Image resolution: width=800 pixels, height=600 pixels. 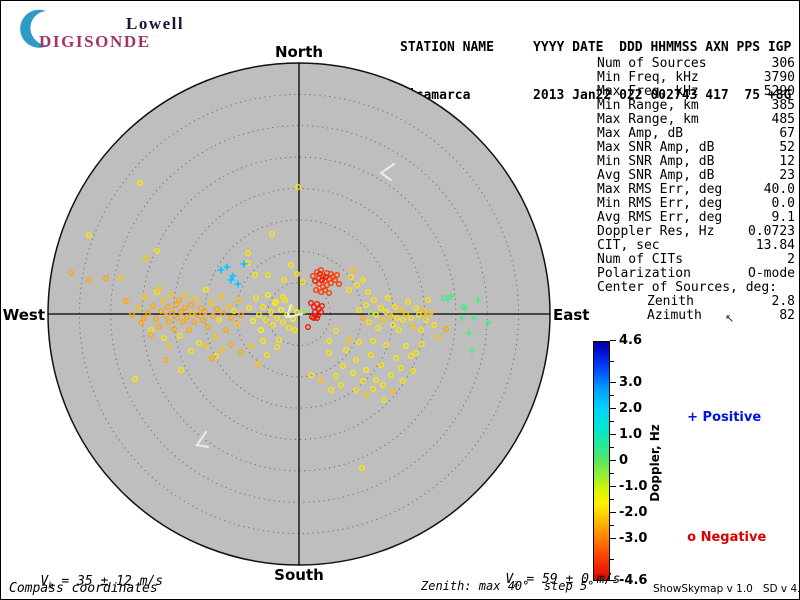 I want to click on colorbar-tick-label: 3.0, so click(x=631, y=382).